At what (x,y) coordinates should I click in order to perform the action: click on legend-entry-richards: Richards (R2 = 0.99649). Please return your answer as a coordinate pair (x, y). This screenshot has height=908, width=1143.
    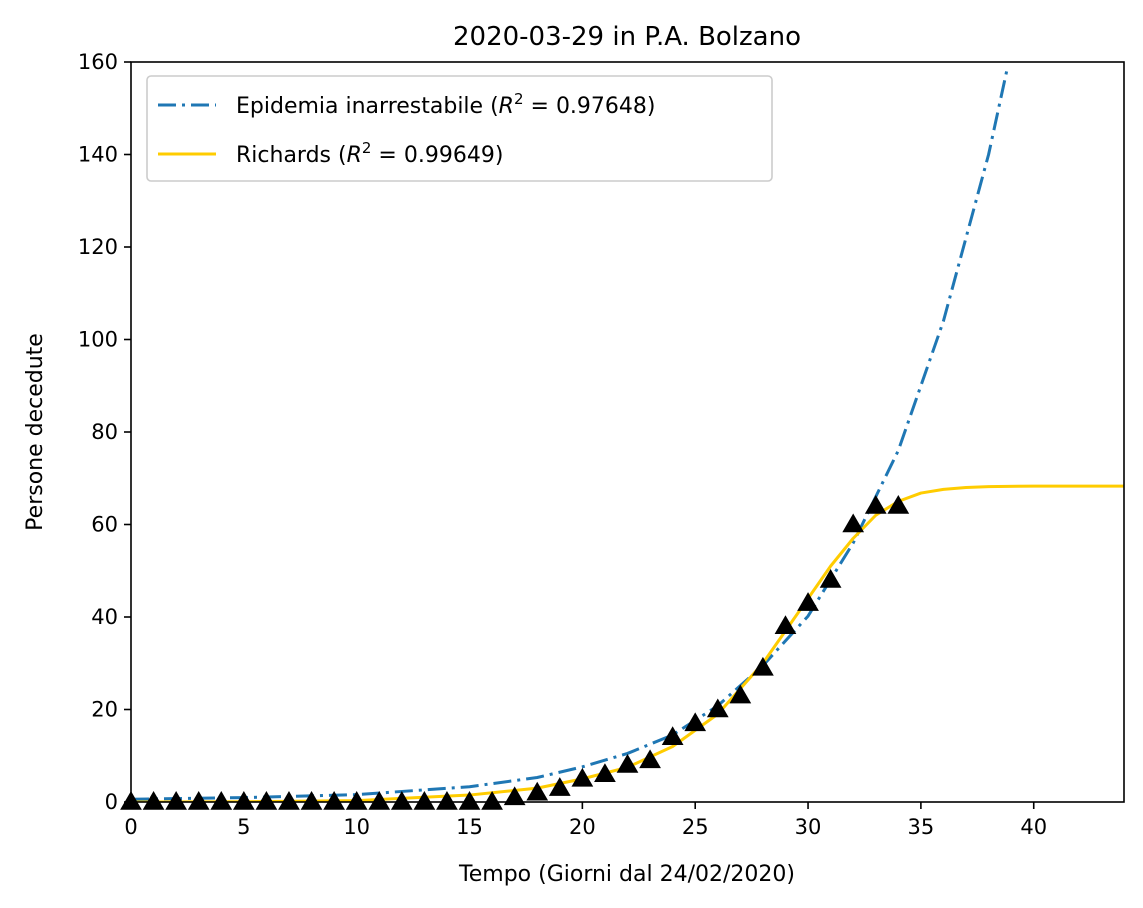
    Looking at the image, I should click on (369, 153).